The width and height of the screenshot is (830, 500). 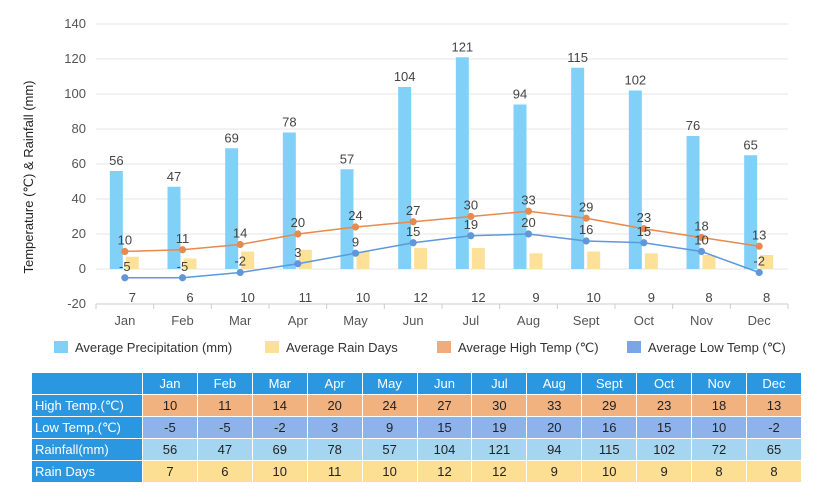 I want to click on rain-days-value-label: 9, so click(x=651, y=297).